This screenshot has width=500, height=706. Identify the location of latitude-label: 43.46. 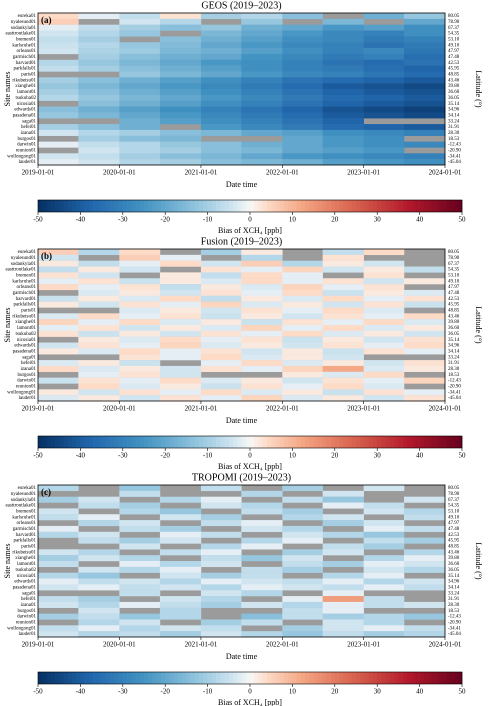
(454, 80).